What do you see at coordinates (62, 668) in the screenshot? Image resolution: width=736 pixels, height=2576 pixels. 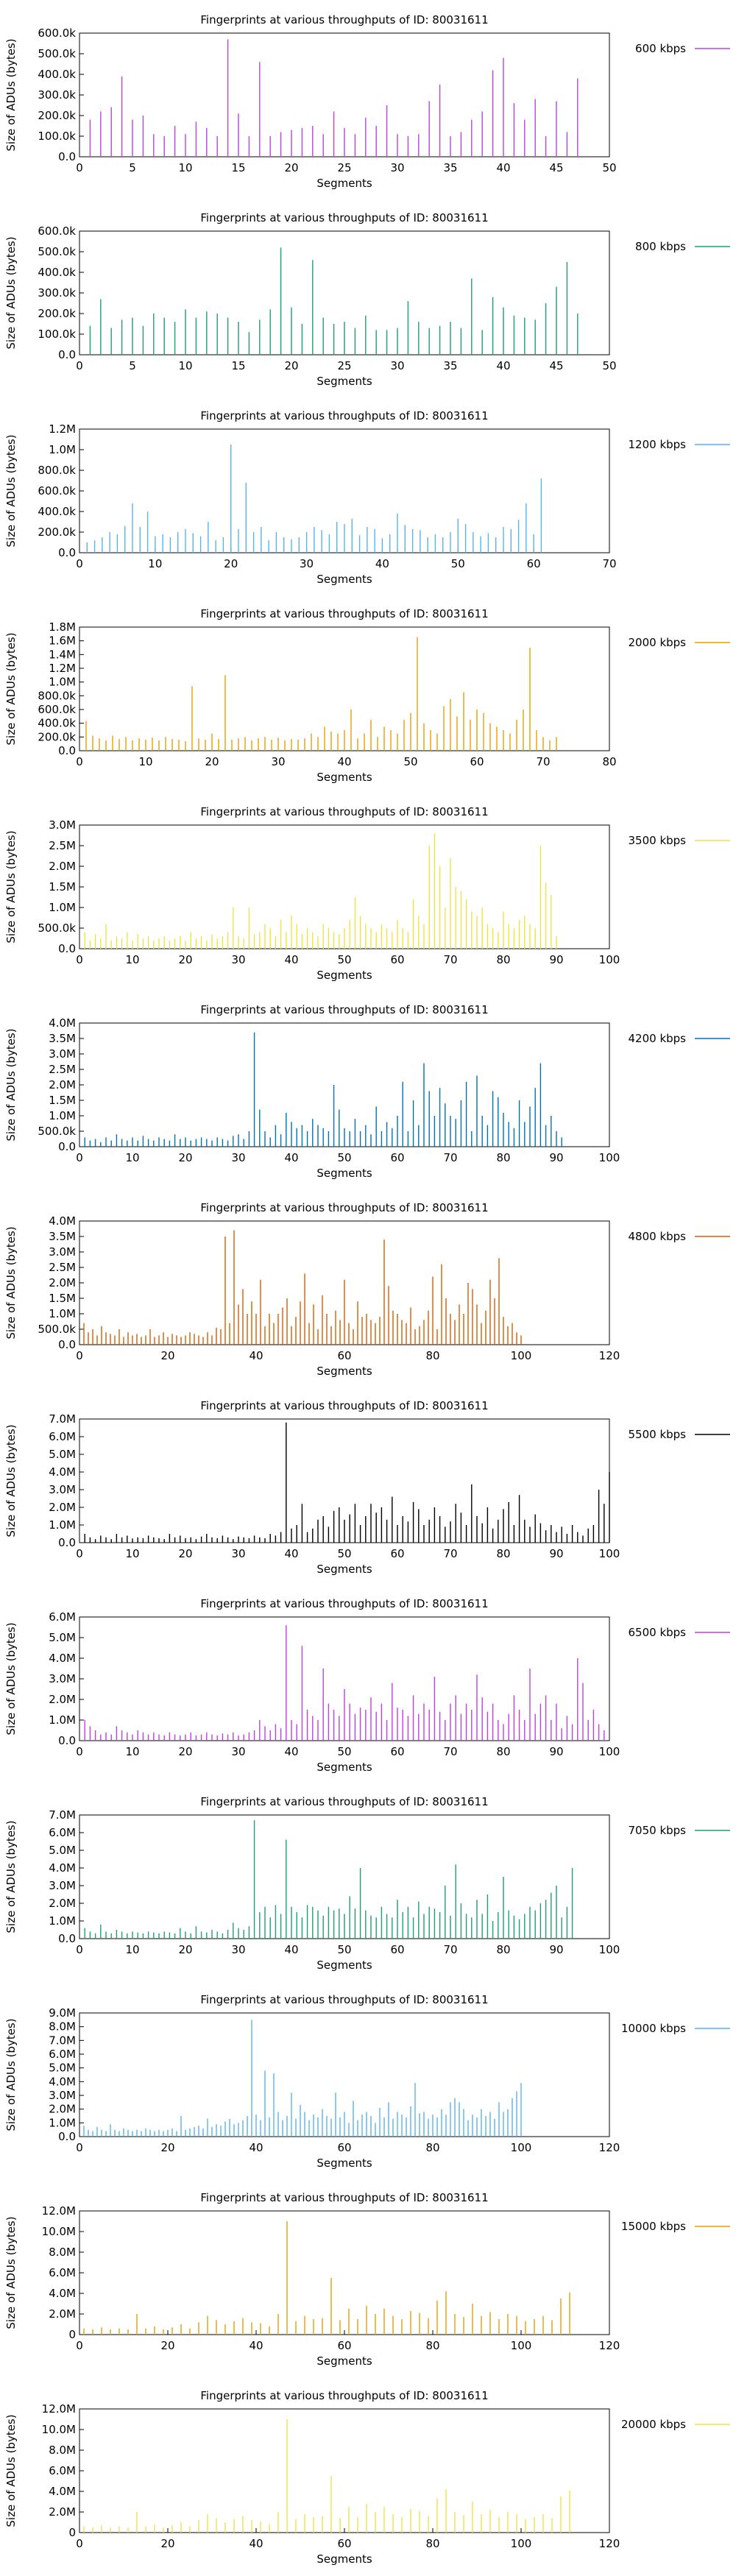 I see `y-tick-label: 1.2M` at bounding box center [62, 668].